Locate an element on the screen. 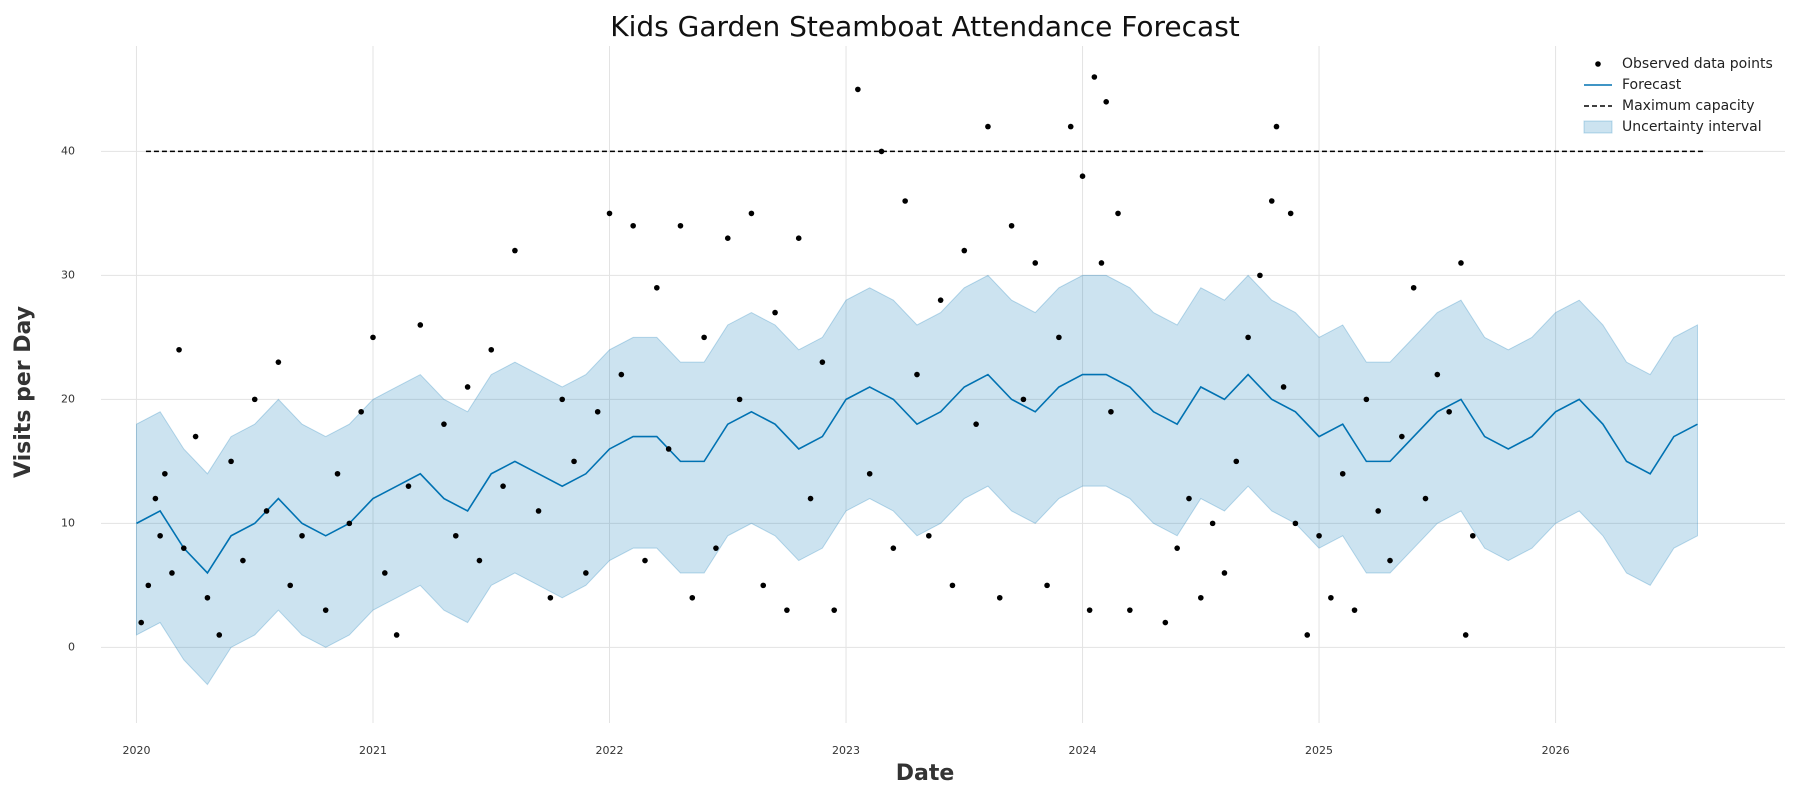  y-tick-label: 0 is located at coordinates (71, 646).